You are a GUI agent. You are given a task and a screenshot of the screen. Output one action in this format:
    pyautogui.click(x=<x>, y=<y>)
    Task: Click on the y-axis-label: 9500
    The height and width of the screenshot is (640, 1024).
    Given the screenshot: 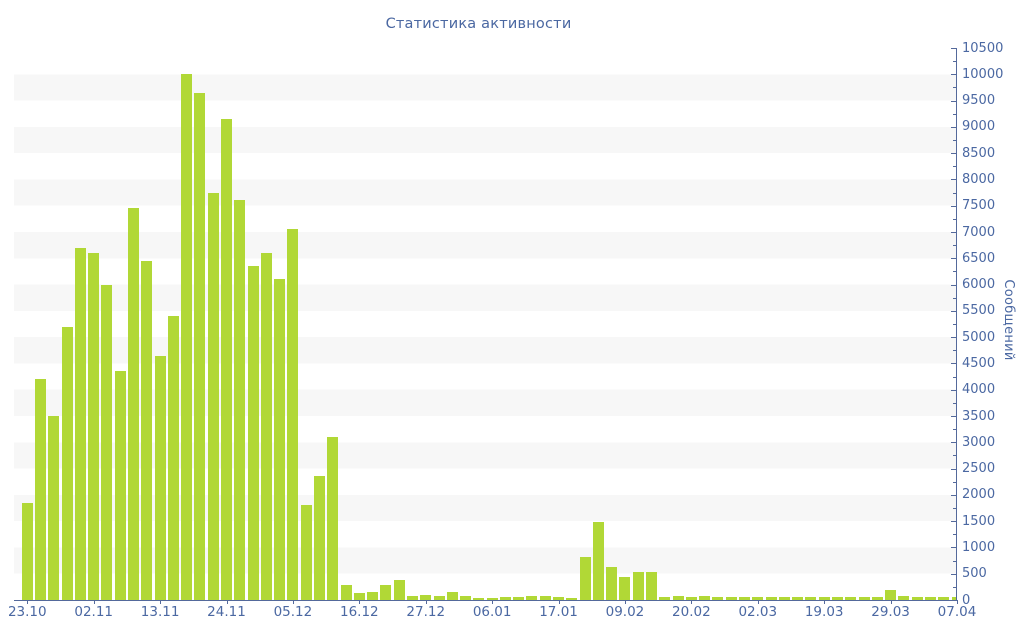 What is the action you would take?
    pyautogui.click(x=979, y=101)
    